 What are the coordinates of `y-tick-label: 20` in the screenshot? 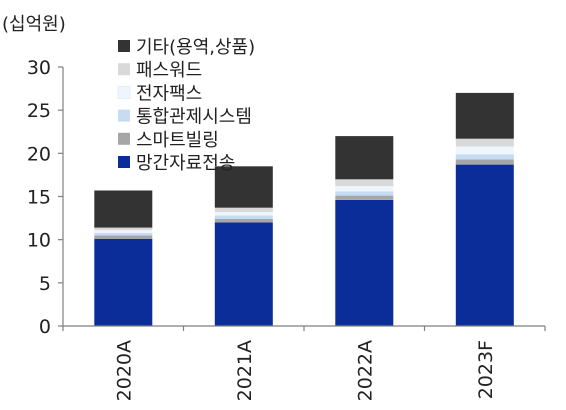 It's located at (39, 154).